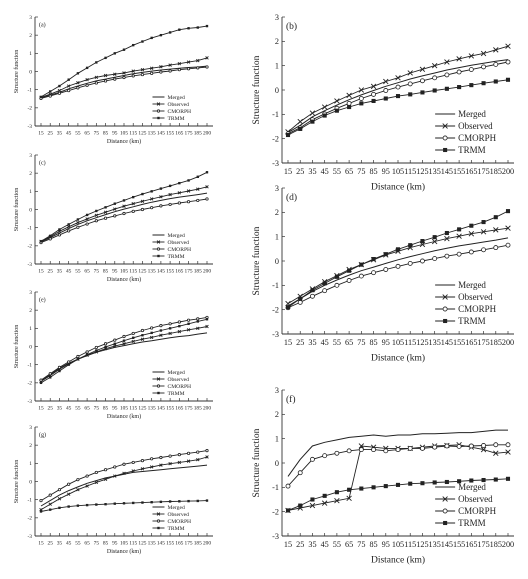 This screenshot has height=579, width=528. What do you see at coordinates (124, 416) in the screenshot?
I see `x-axis-title: Distance (km)` at bounding box center [124, 416].